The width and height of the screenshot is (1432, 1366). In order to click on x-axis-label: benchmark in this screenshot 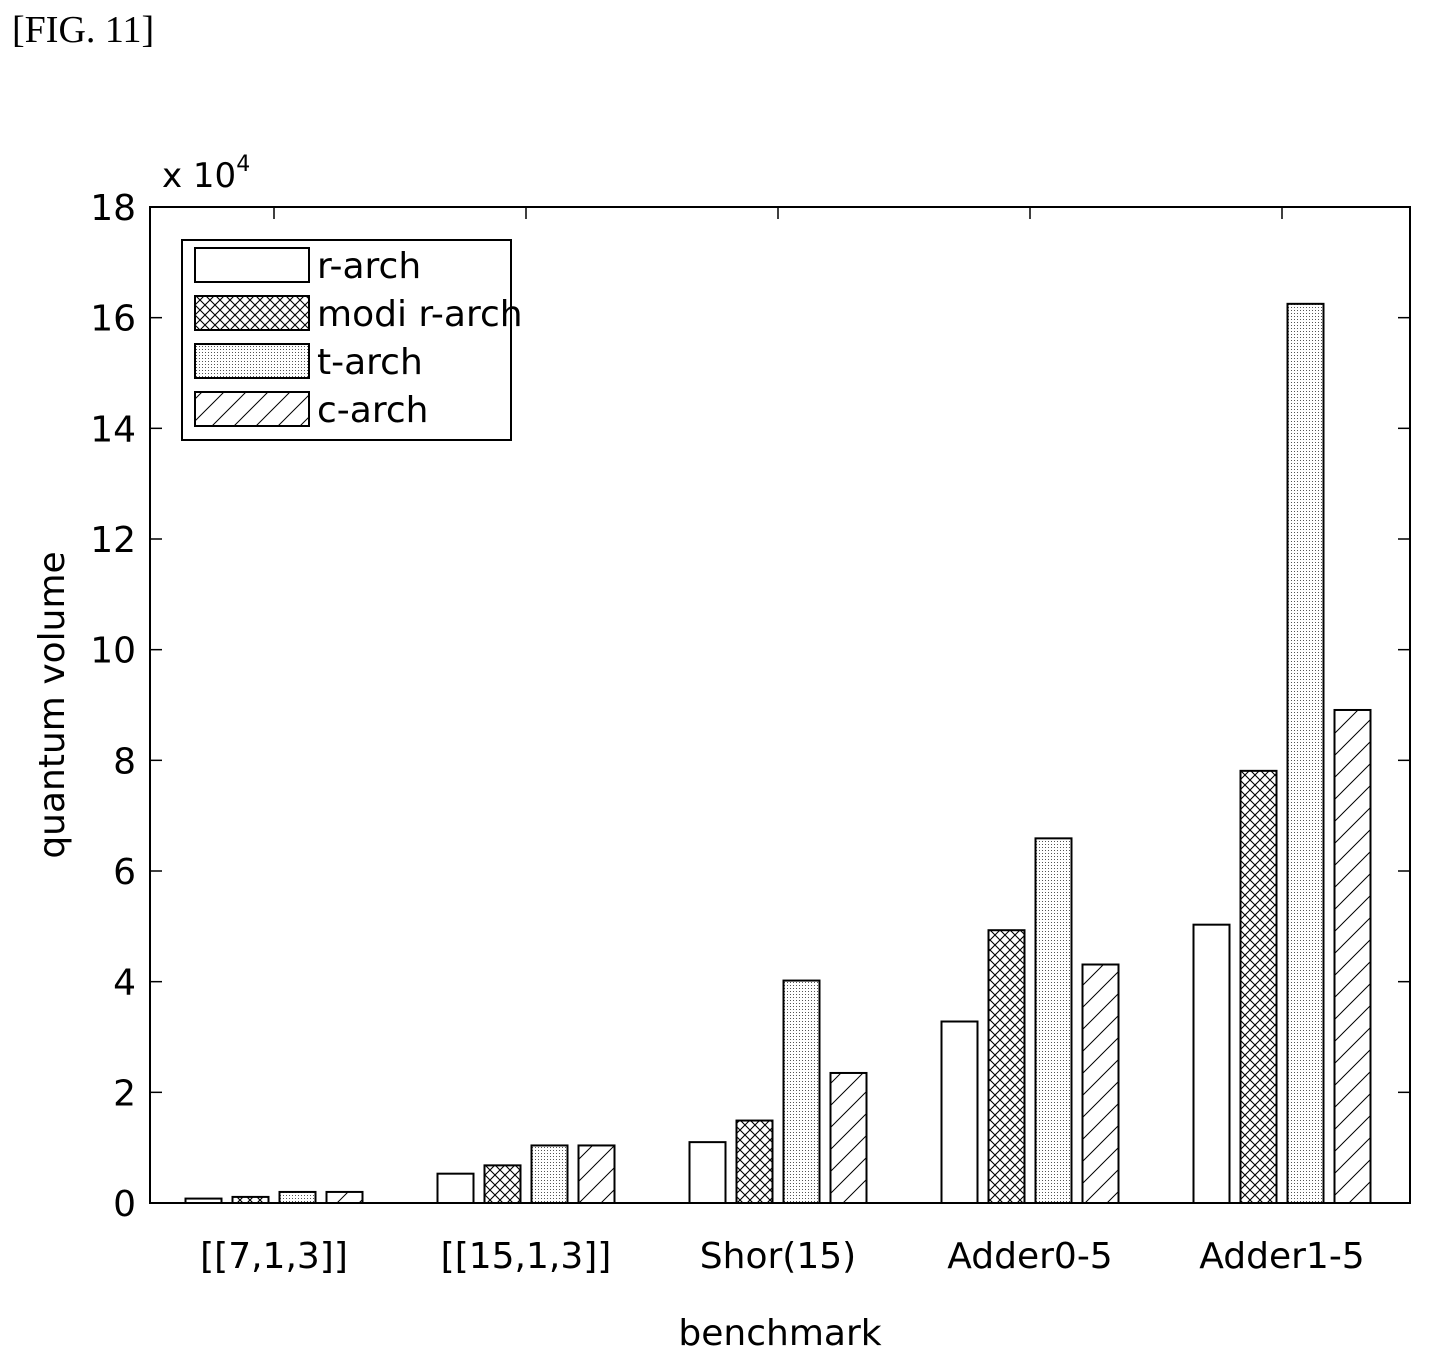, I will do `click(779, 1333)`.